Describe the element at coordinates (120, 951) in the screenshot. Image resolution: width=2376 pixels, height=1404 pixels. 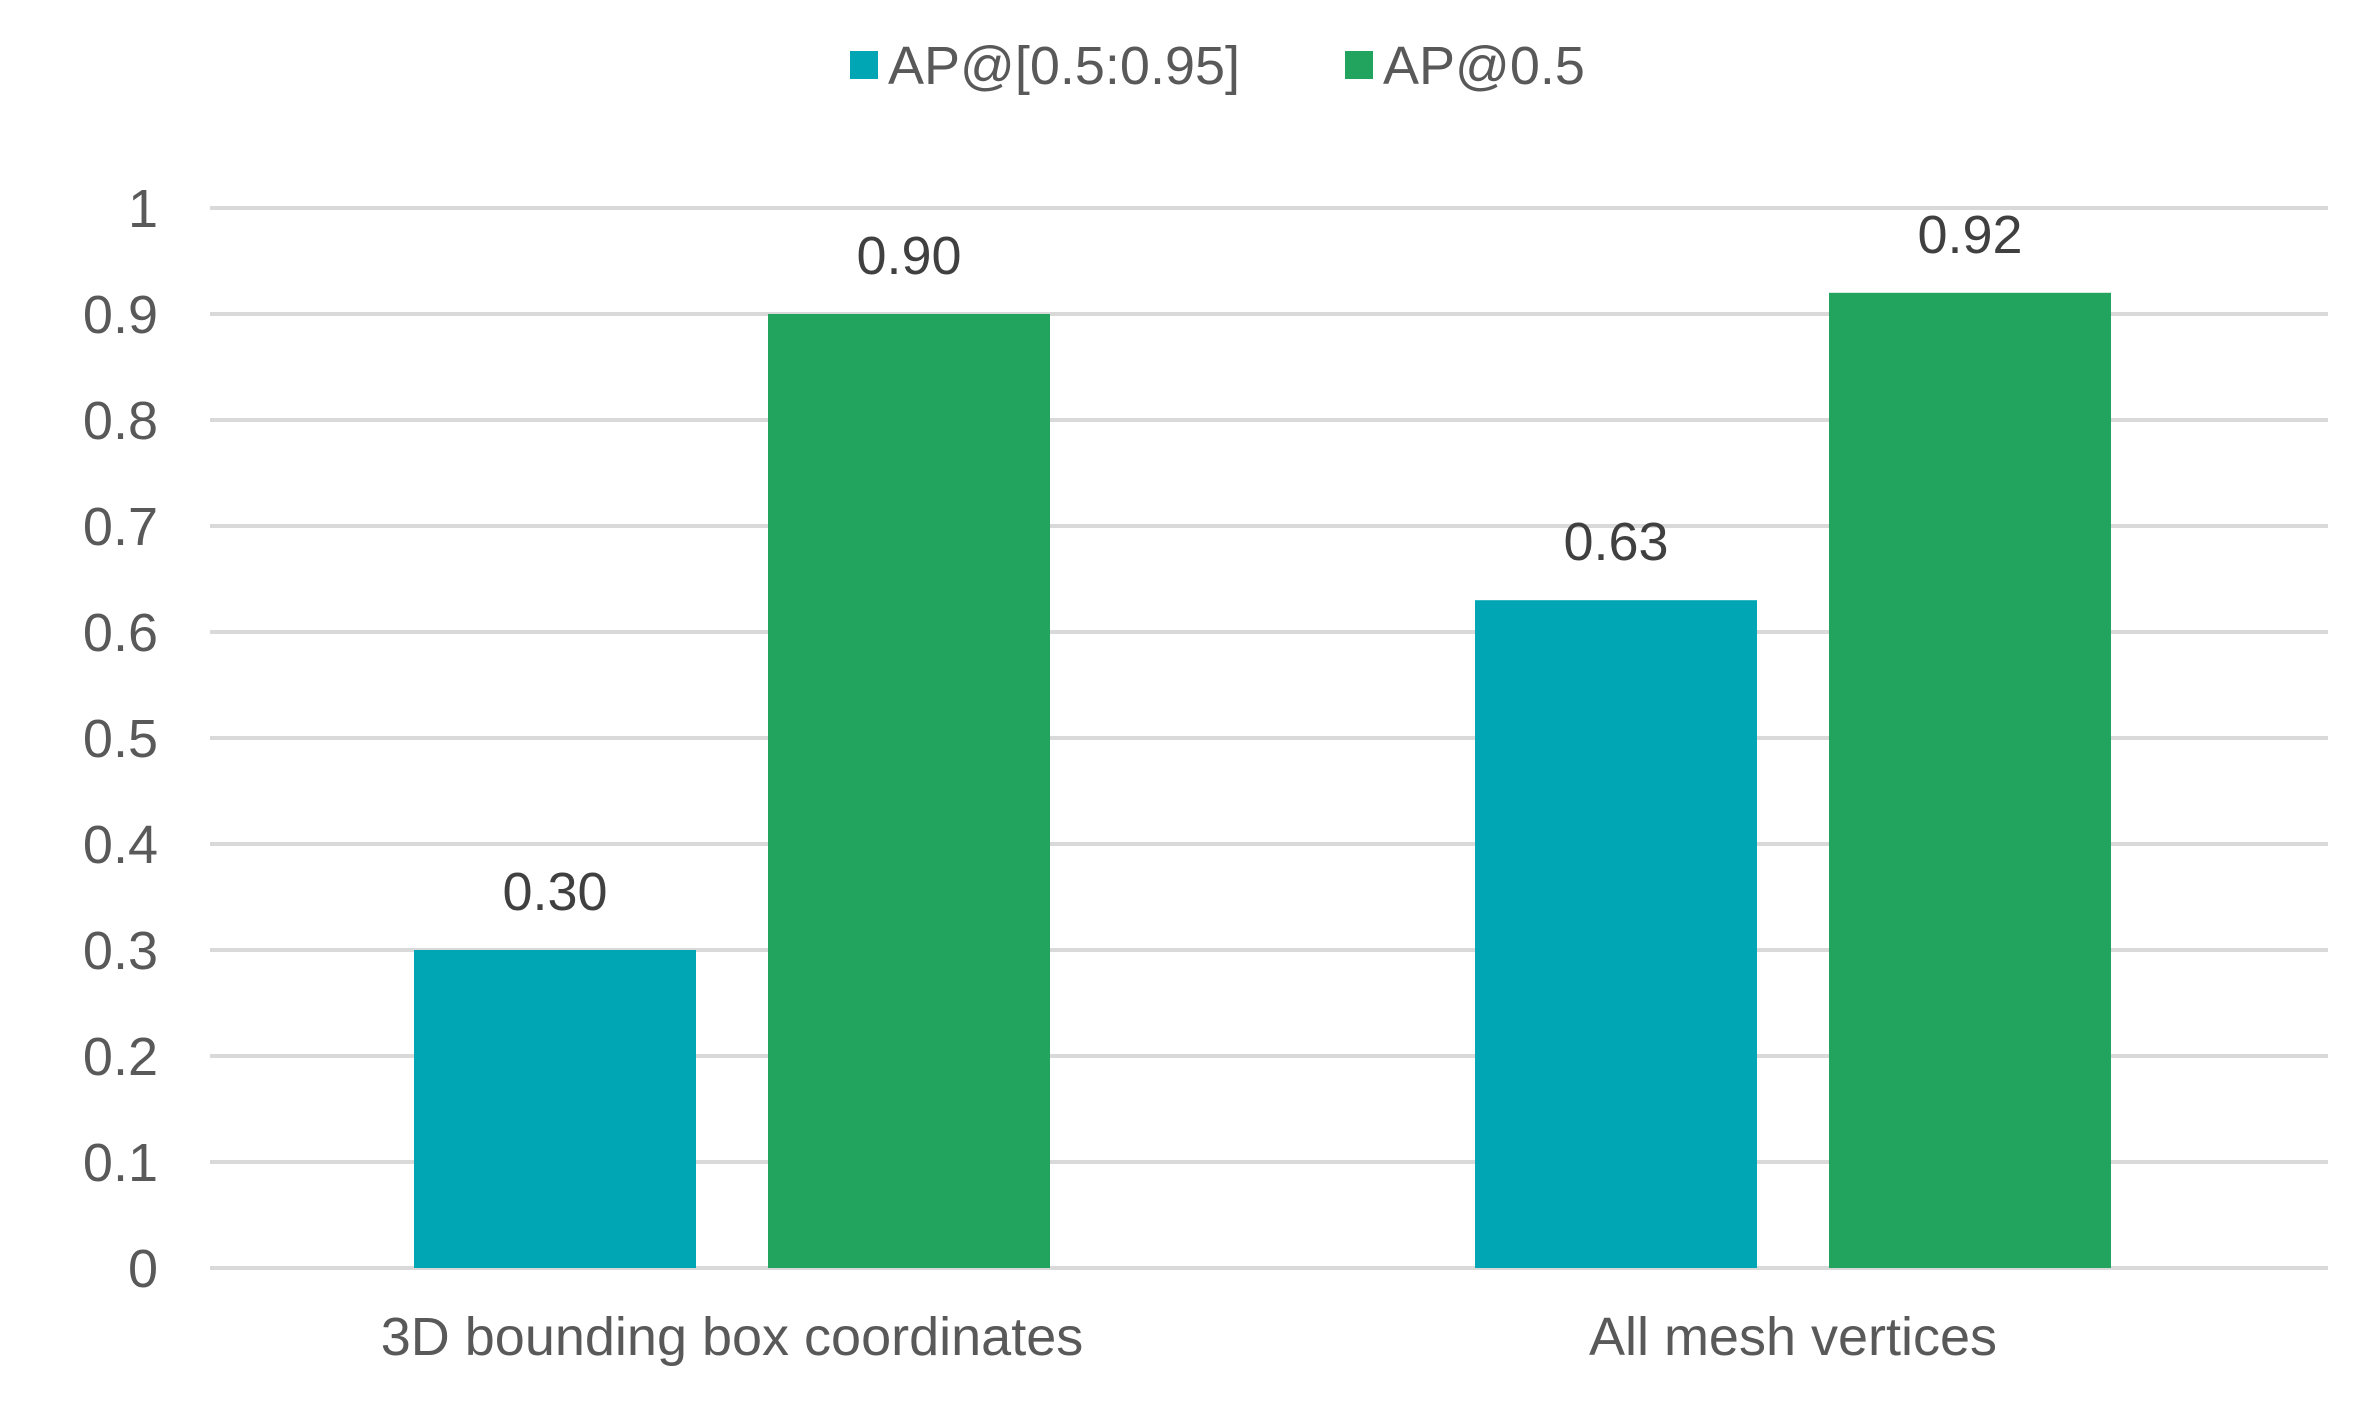
I see `y-tick-label: 0.3` at that location.